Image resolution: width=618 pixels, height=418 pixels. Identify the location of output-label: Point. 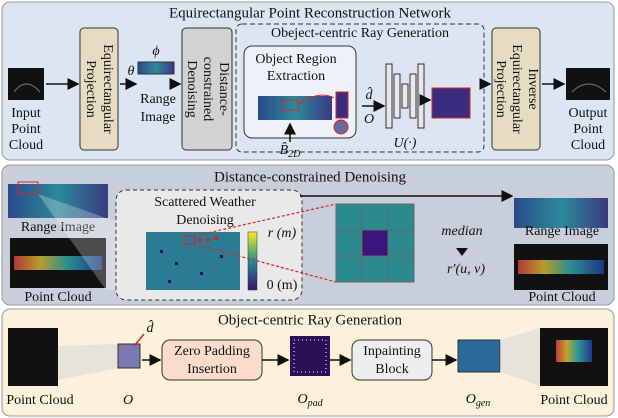
(588, 129).